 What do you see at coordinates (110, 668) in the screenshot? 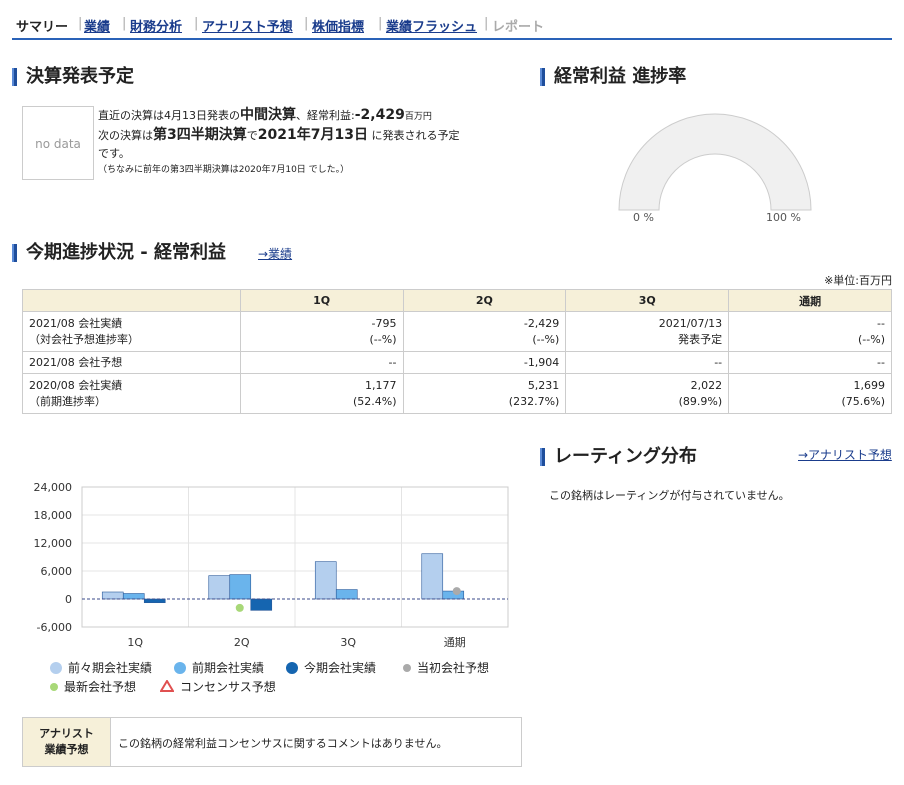
I see `legend-label: 前々期会社実績` at bounding box center [110, 668].